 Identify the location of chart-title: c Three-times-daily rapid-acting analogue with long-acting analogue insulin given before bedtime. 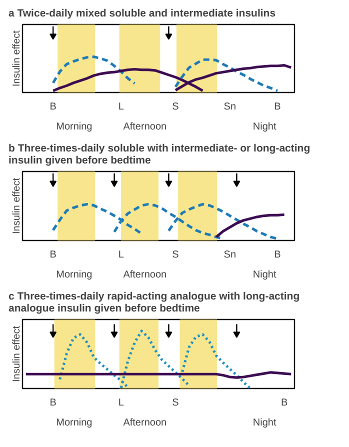
(154, 302).